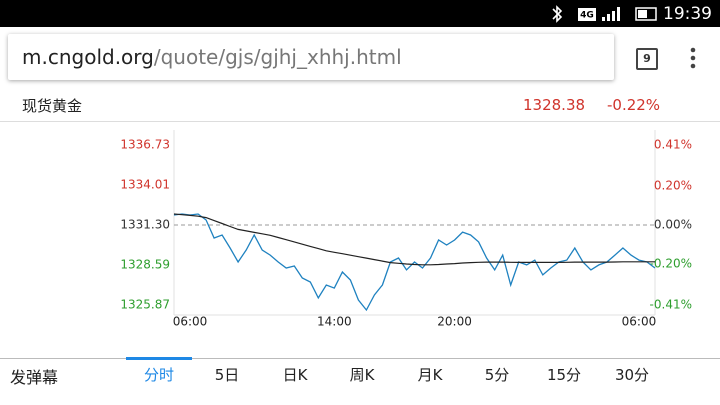  I want to click on chart-tab: 月K, so click(430, 375).